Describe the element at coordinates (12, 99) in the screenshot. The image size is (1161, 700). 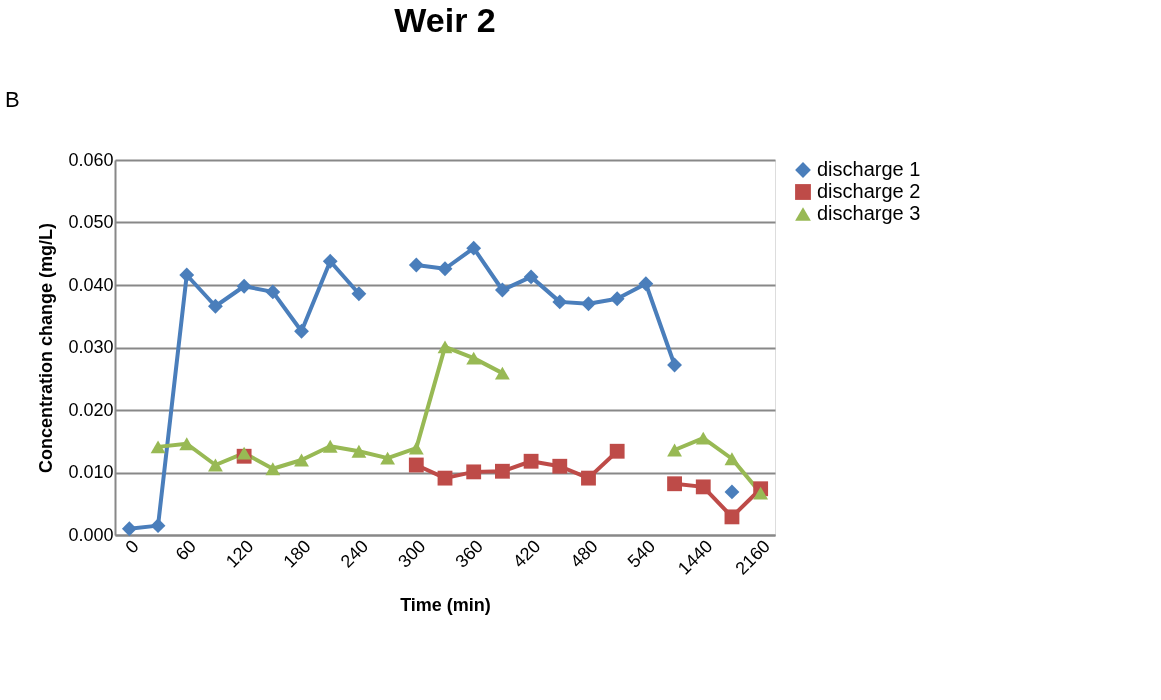
I see `text: B` at that location.